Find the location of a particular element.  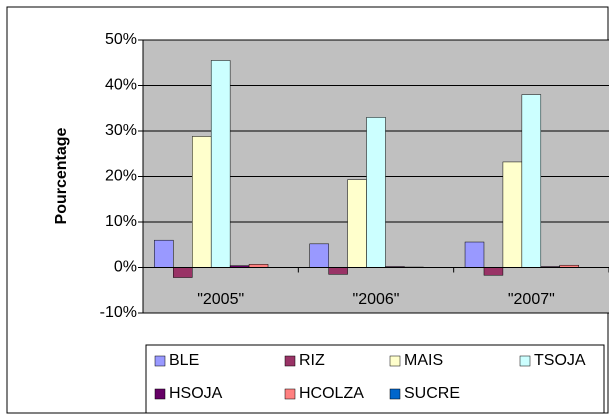

x-tick-label: "2006" is located at coordinates (376, 299).